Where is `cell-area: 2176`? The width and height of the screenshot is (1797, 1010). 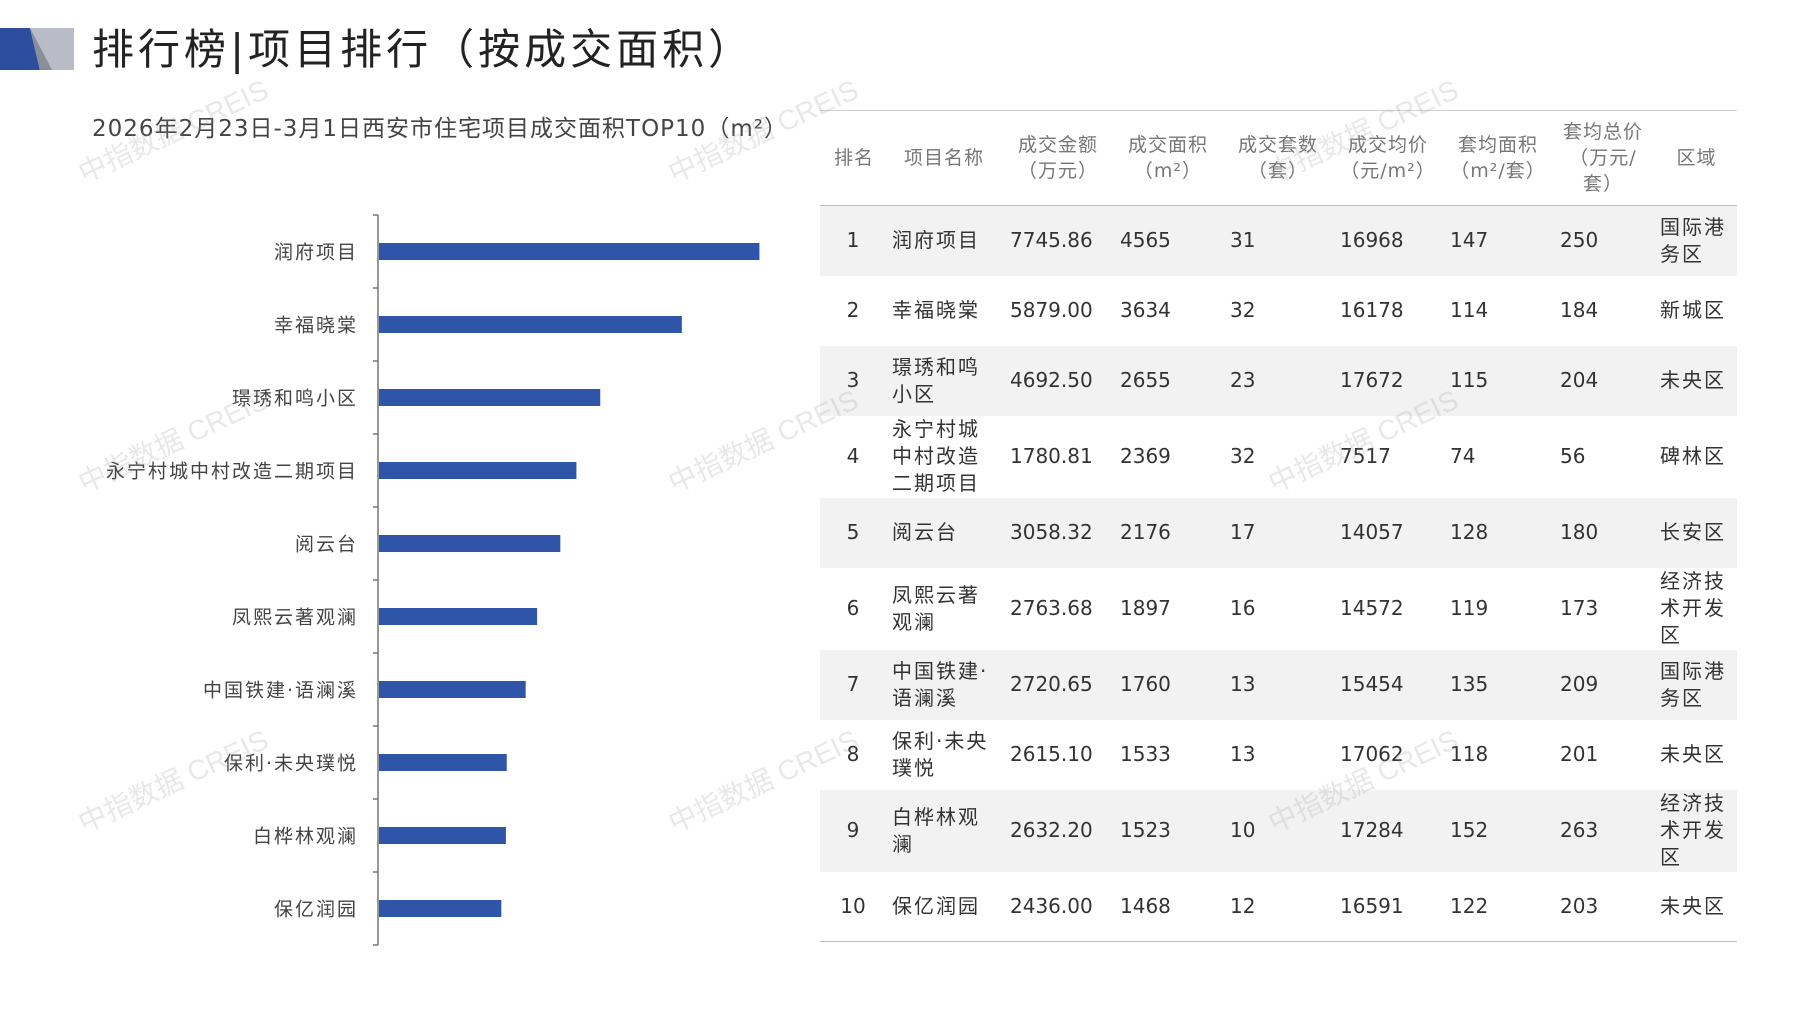
cell-area: 2176 is located at coordinates (1145, 532).